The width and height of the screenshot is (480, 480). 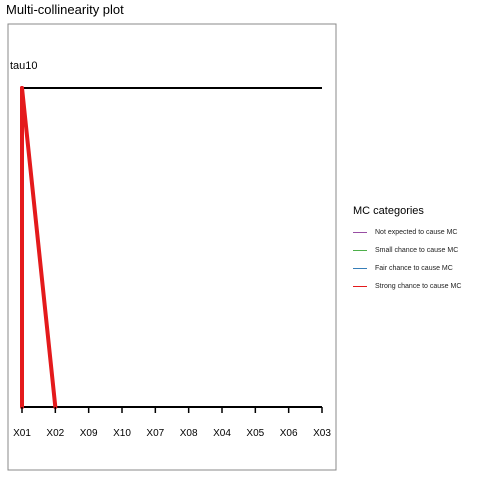 What do you see at coordinates (24, 66) in the screenshot?
I see `top-axis-label: tau10` at bounding box center [24, 66].